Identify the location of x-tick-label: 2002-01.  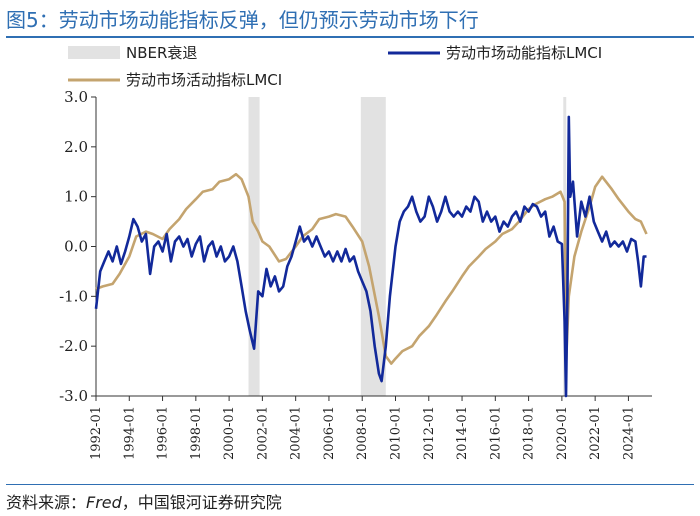
(262, 433).